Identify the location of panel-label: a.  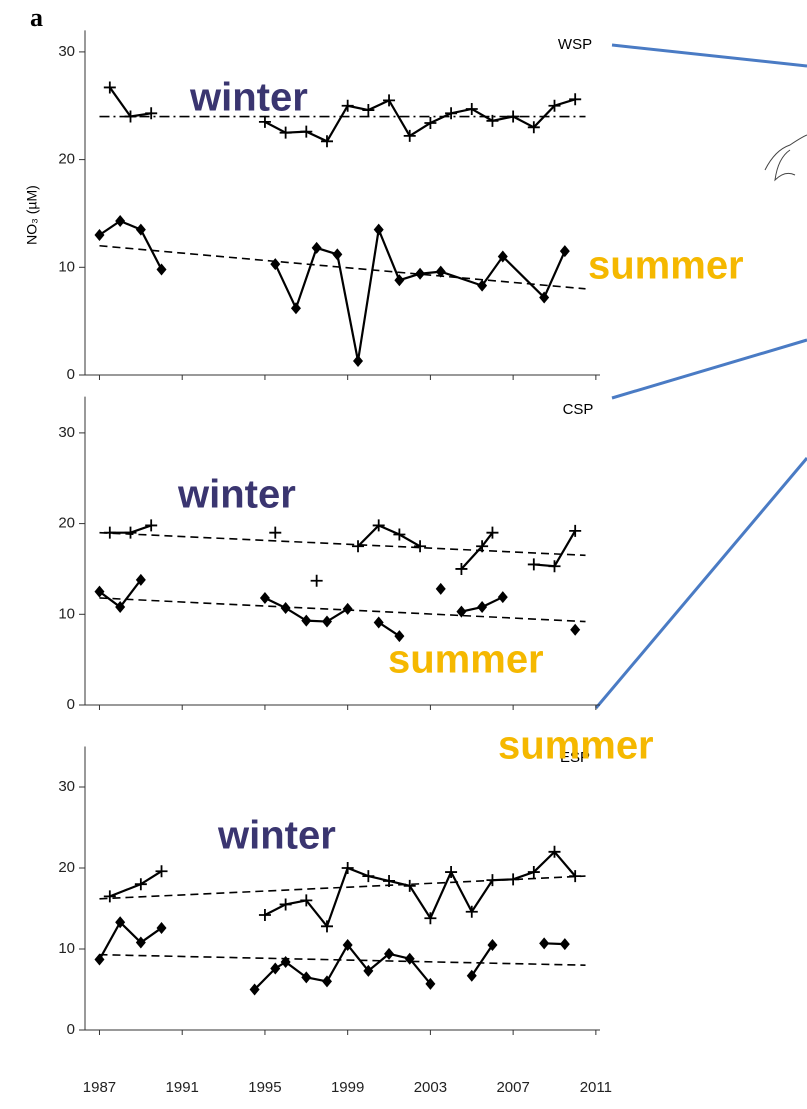
(36, 17).